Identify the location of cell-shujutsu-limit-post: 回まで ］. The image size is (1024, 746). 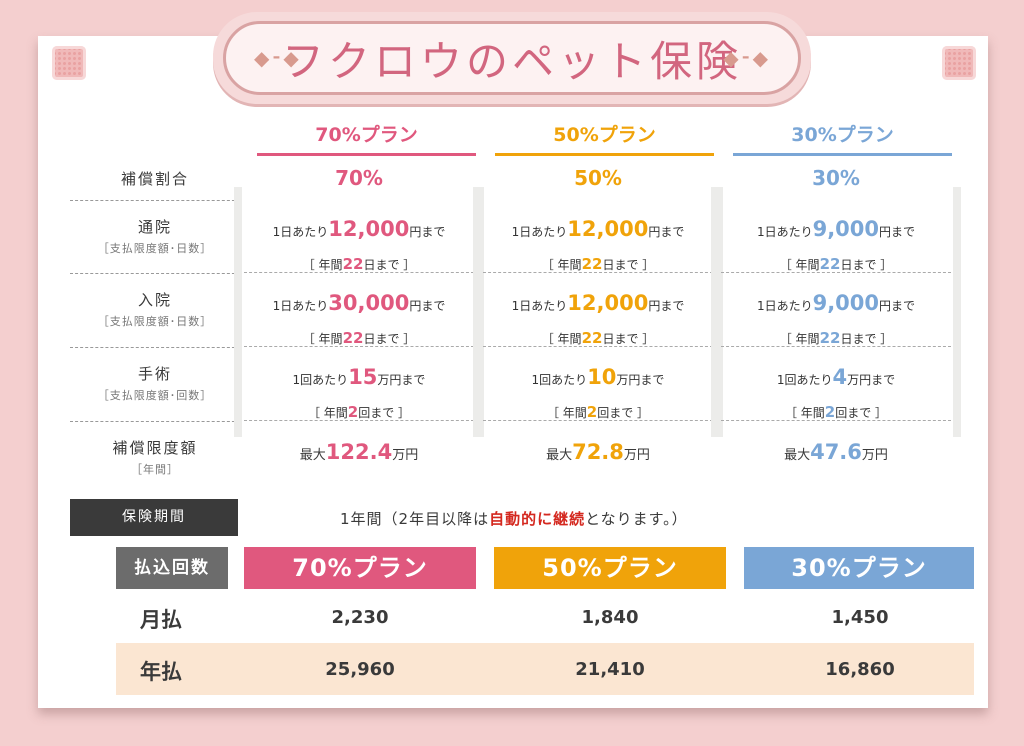
(861, 412).